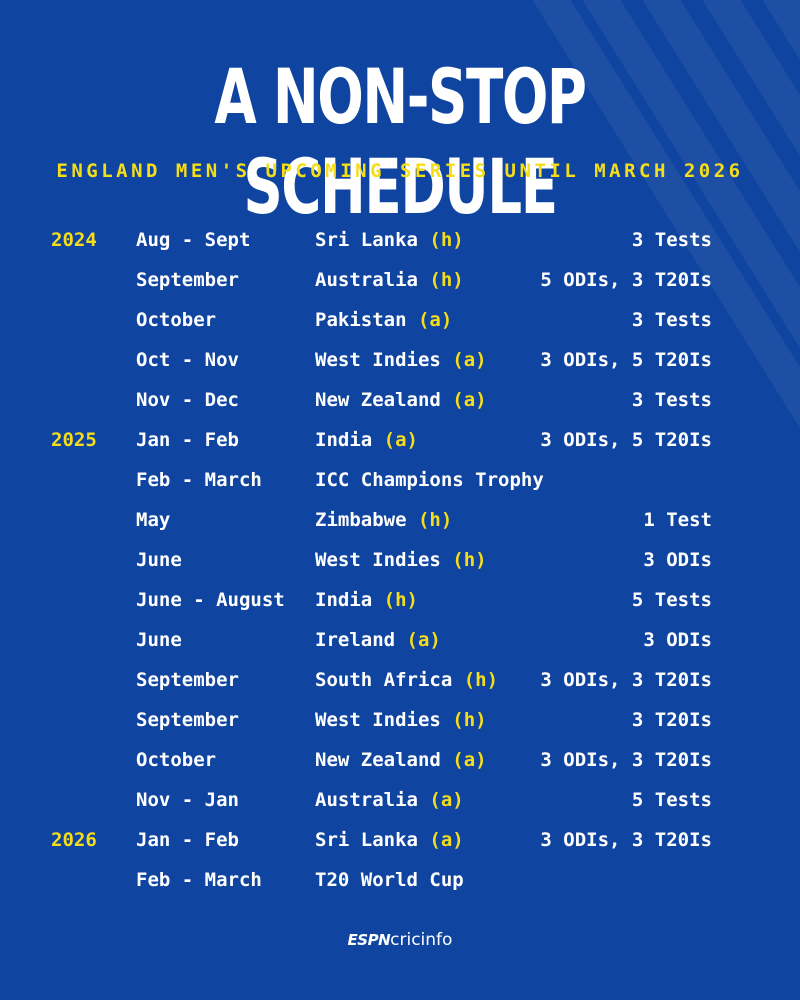 The width and height of the screenshot is (800, 1000). What do you see at coordinates (378, 640) in the screenshot?
I see `opponent: Ireland (a)` at bounding box center [378, 640].